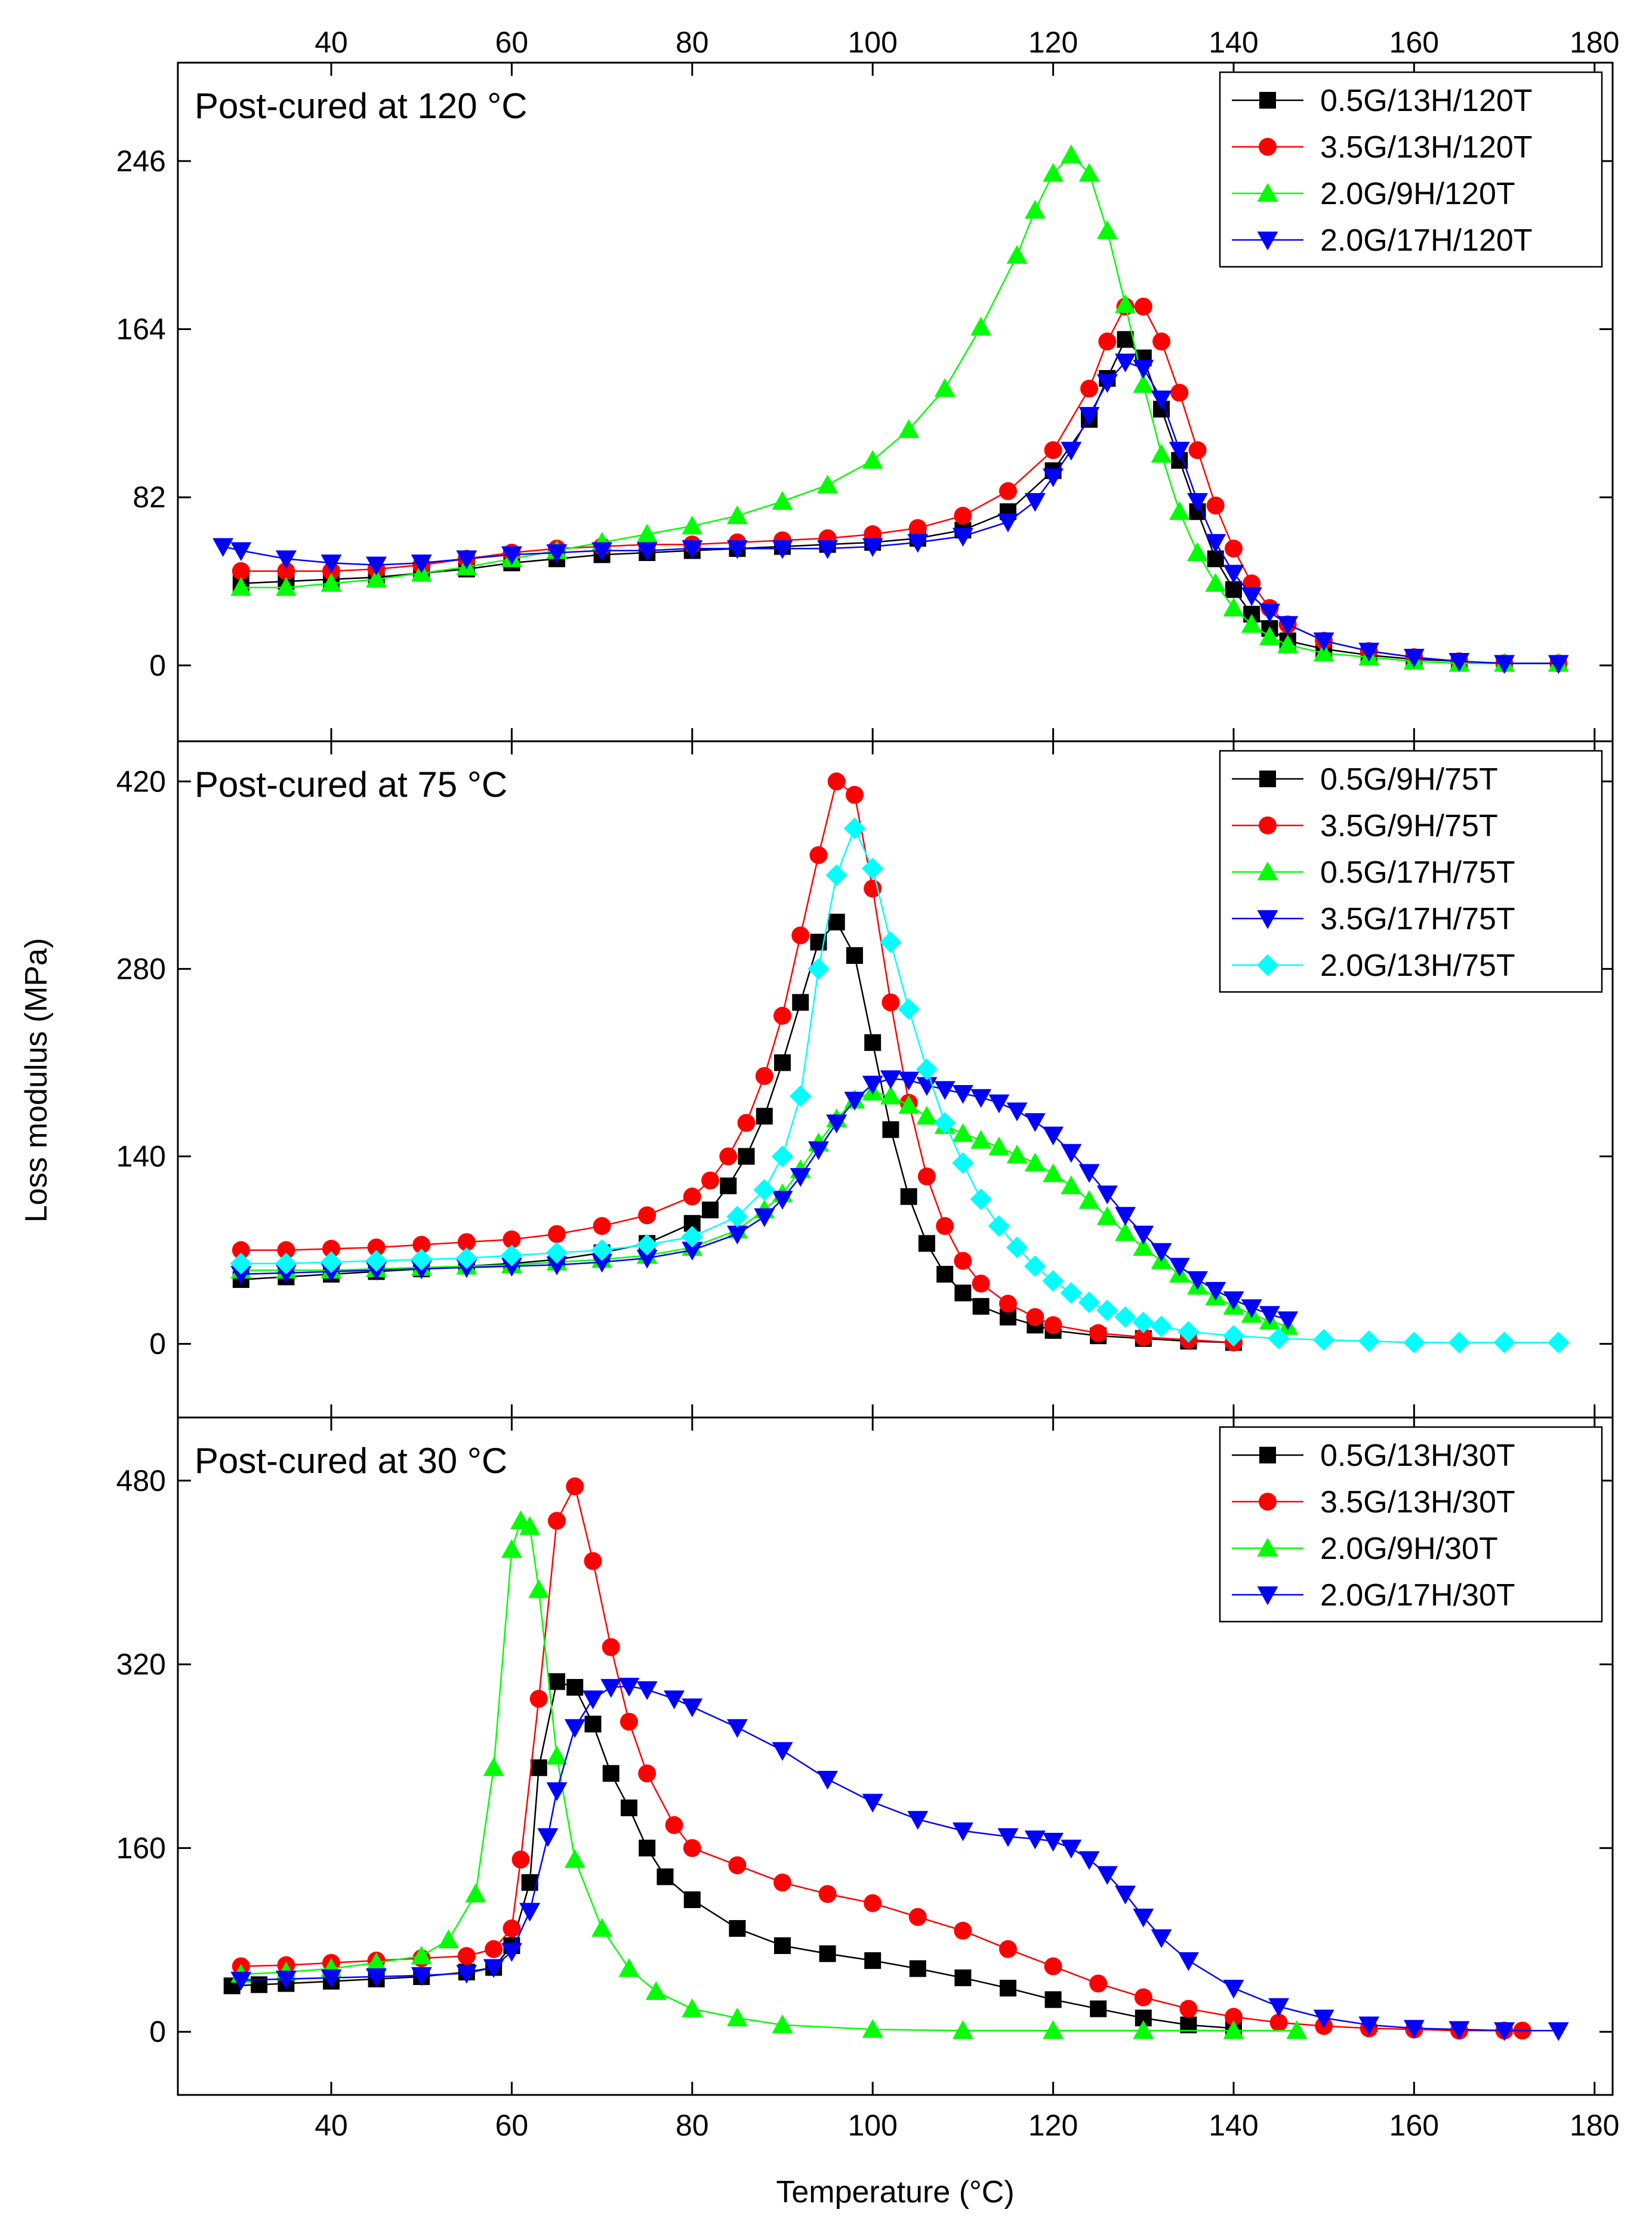  Describe the element at coordinates (1414, 42) in the screenshot. I see `x-tick-label-top: 160` at that location.